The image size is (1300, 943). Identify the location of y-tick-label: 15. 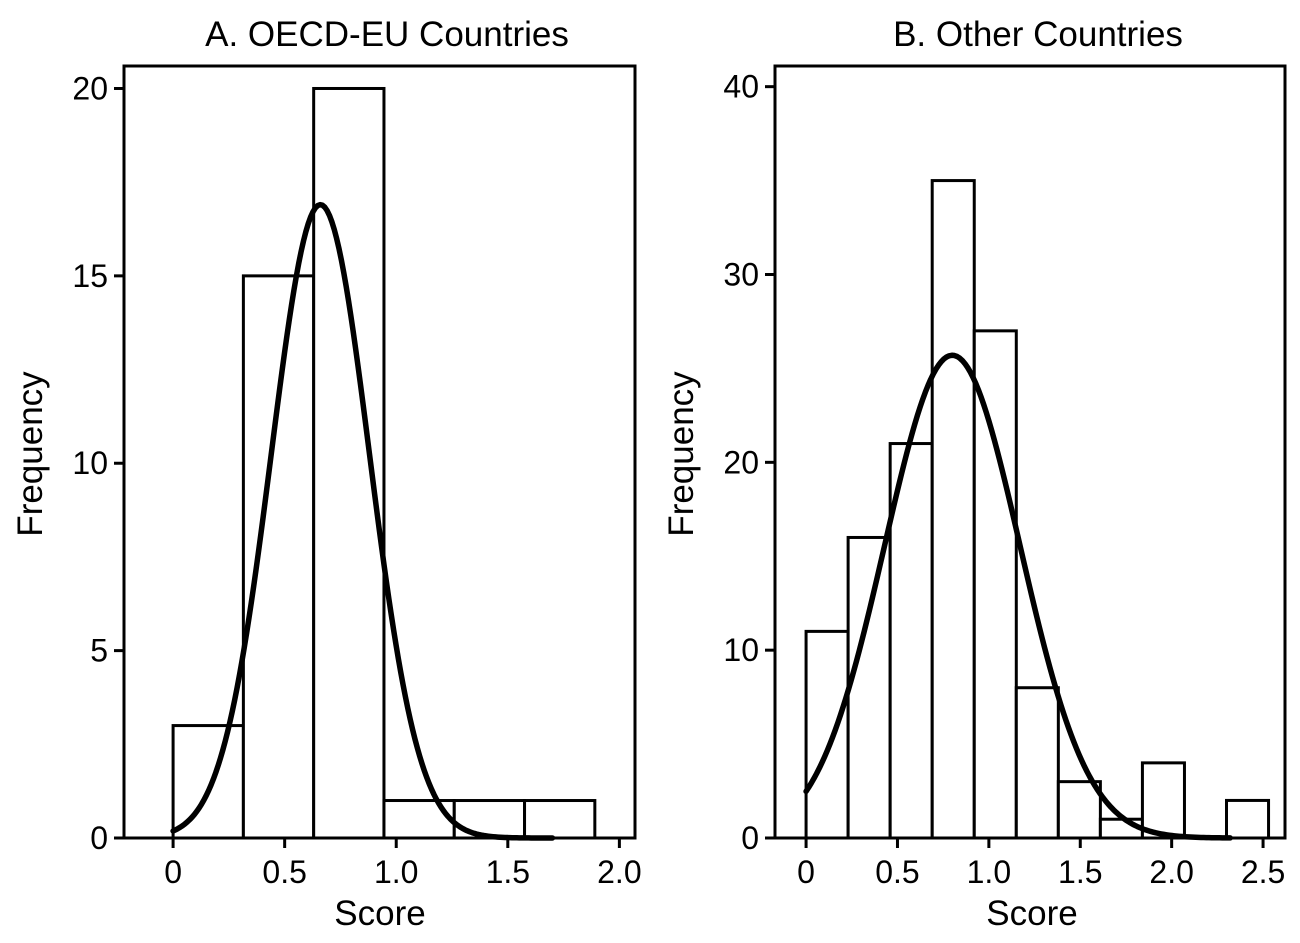
(90, 276).